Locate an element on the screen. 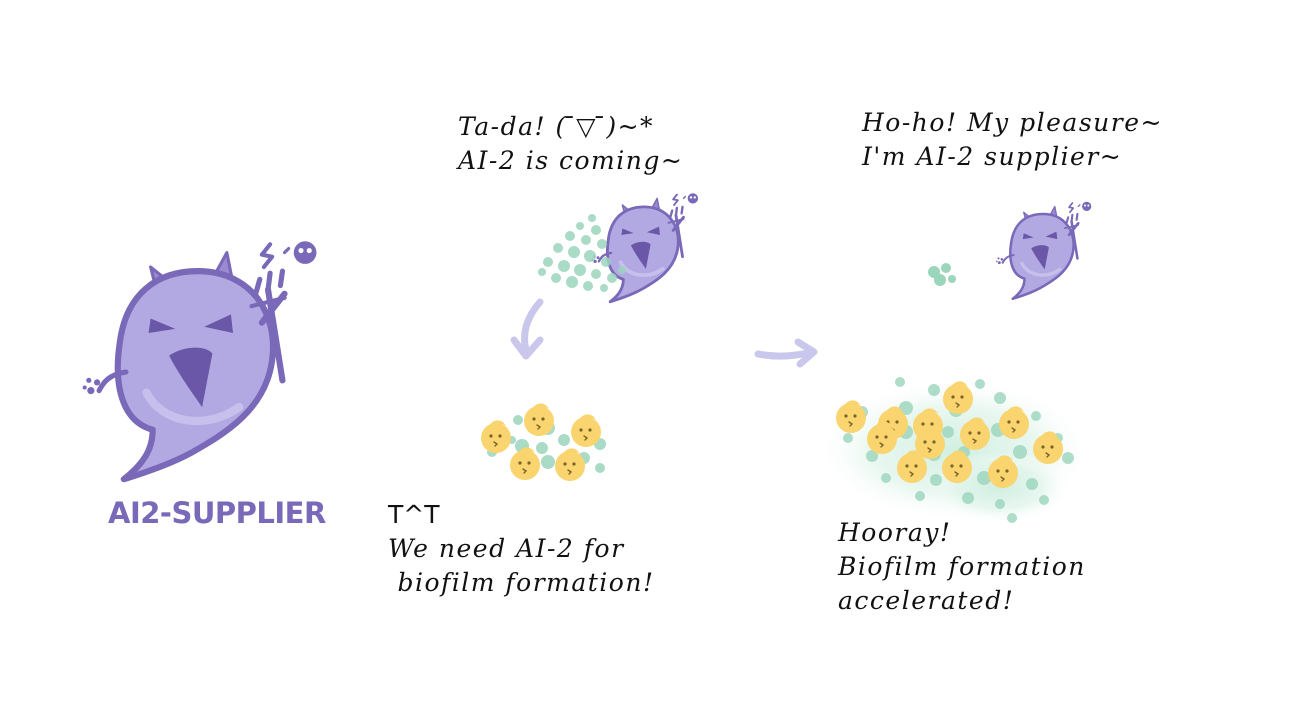  caption-hooray-line-3: accelerated! is located at coordinates (926, 600).